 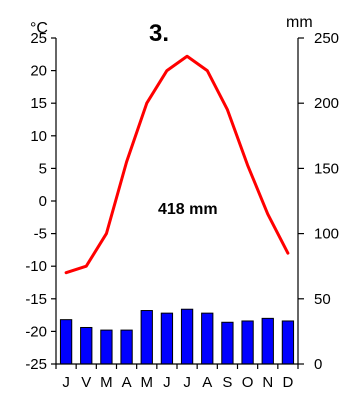 What do you see at coordinates (36, 266) in the screenshot?
I see `left-axis-tick-label: -10` at bounding box center [36, 266].